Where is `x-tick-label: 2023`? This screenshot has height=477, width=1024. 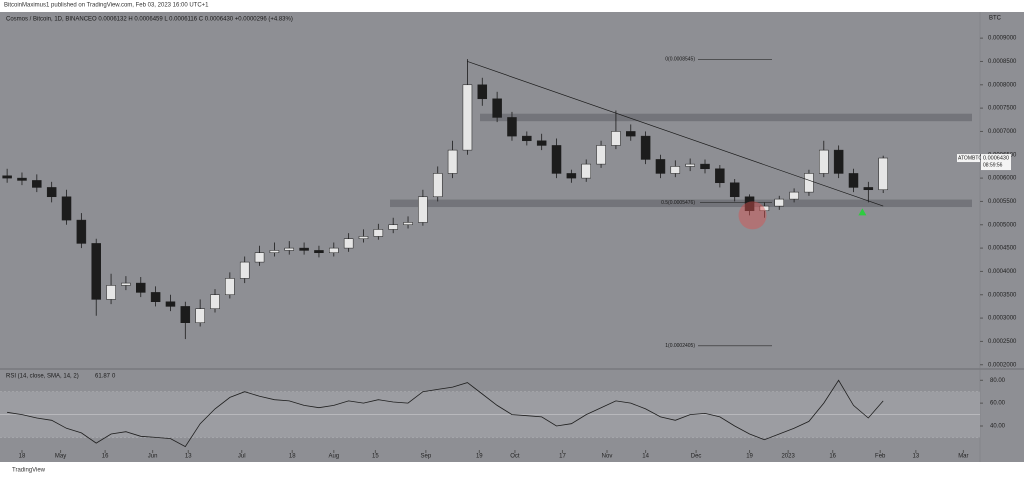
x-tick-label: 2023 is located at coordinates (788, 457).